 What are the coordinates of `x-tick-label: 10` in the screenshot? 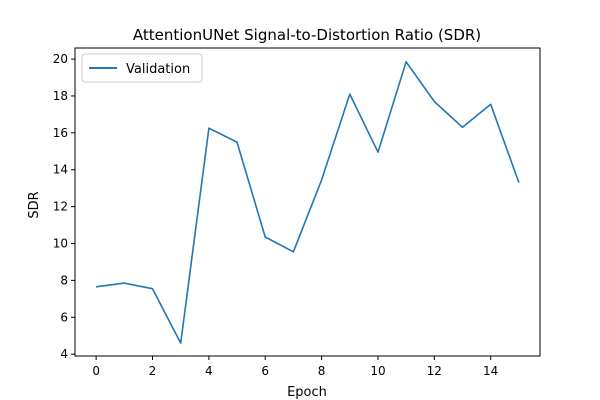 It's located at (377, 371).